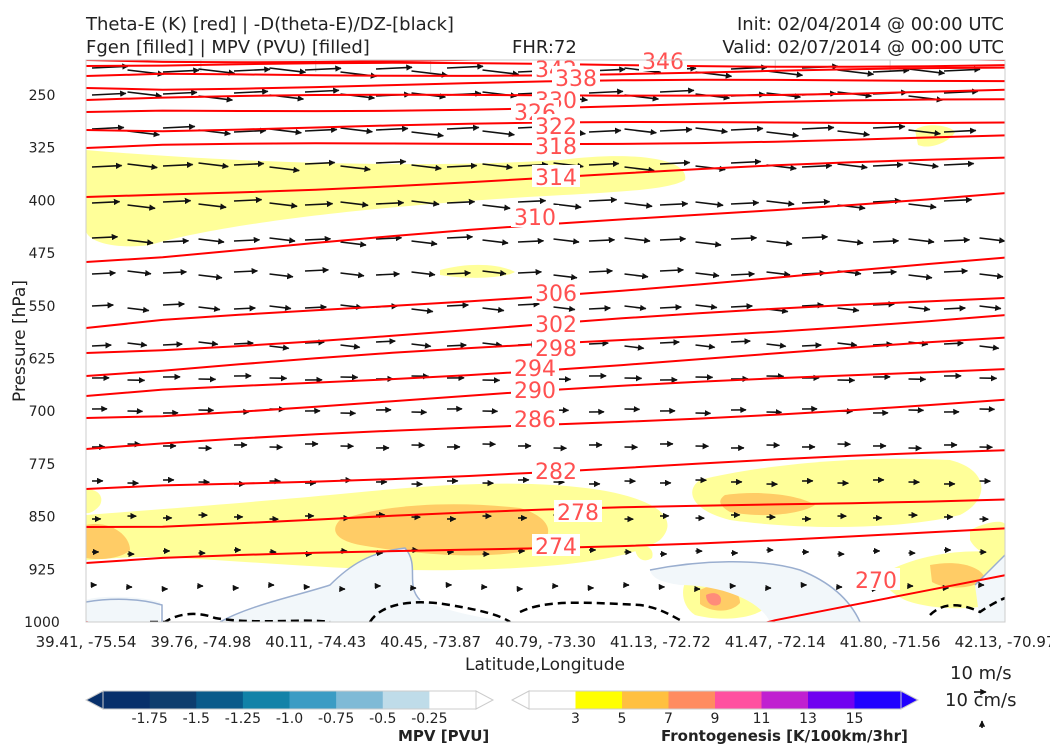 The width and height of the screenshot is (1050, 750). Describe the element at coordinates (429, 719) in the screenshot. I see `mpv-colorbar-tick-6: -0.25` at that location.